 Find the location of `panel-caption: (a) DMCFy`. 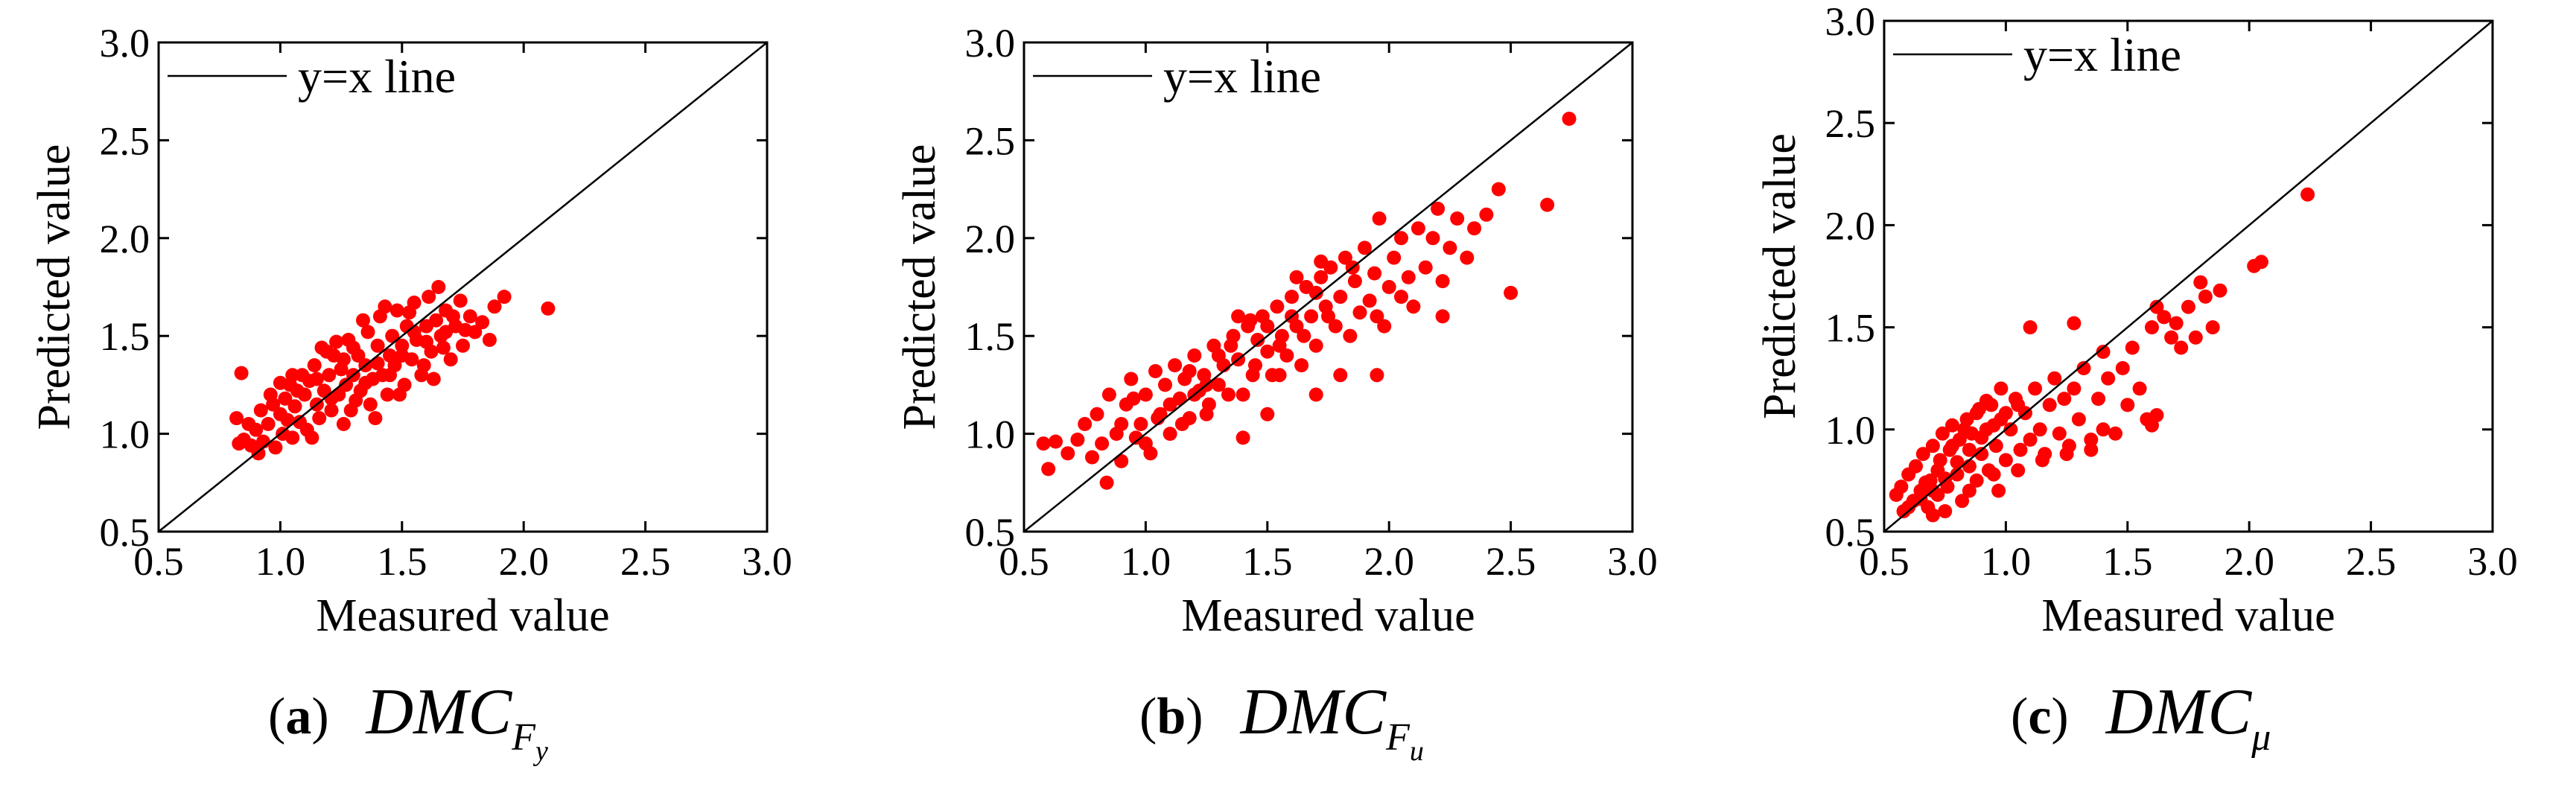

panel-caption: (a) DMCFy is located at coordinates (408, 721).